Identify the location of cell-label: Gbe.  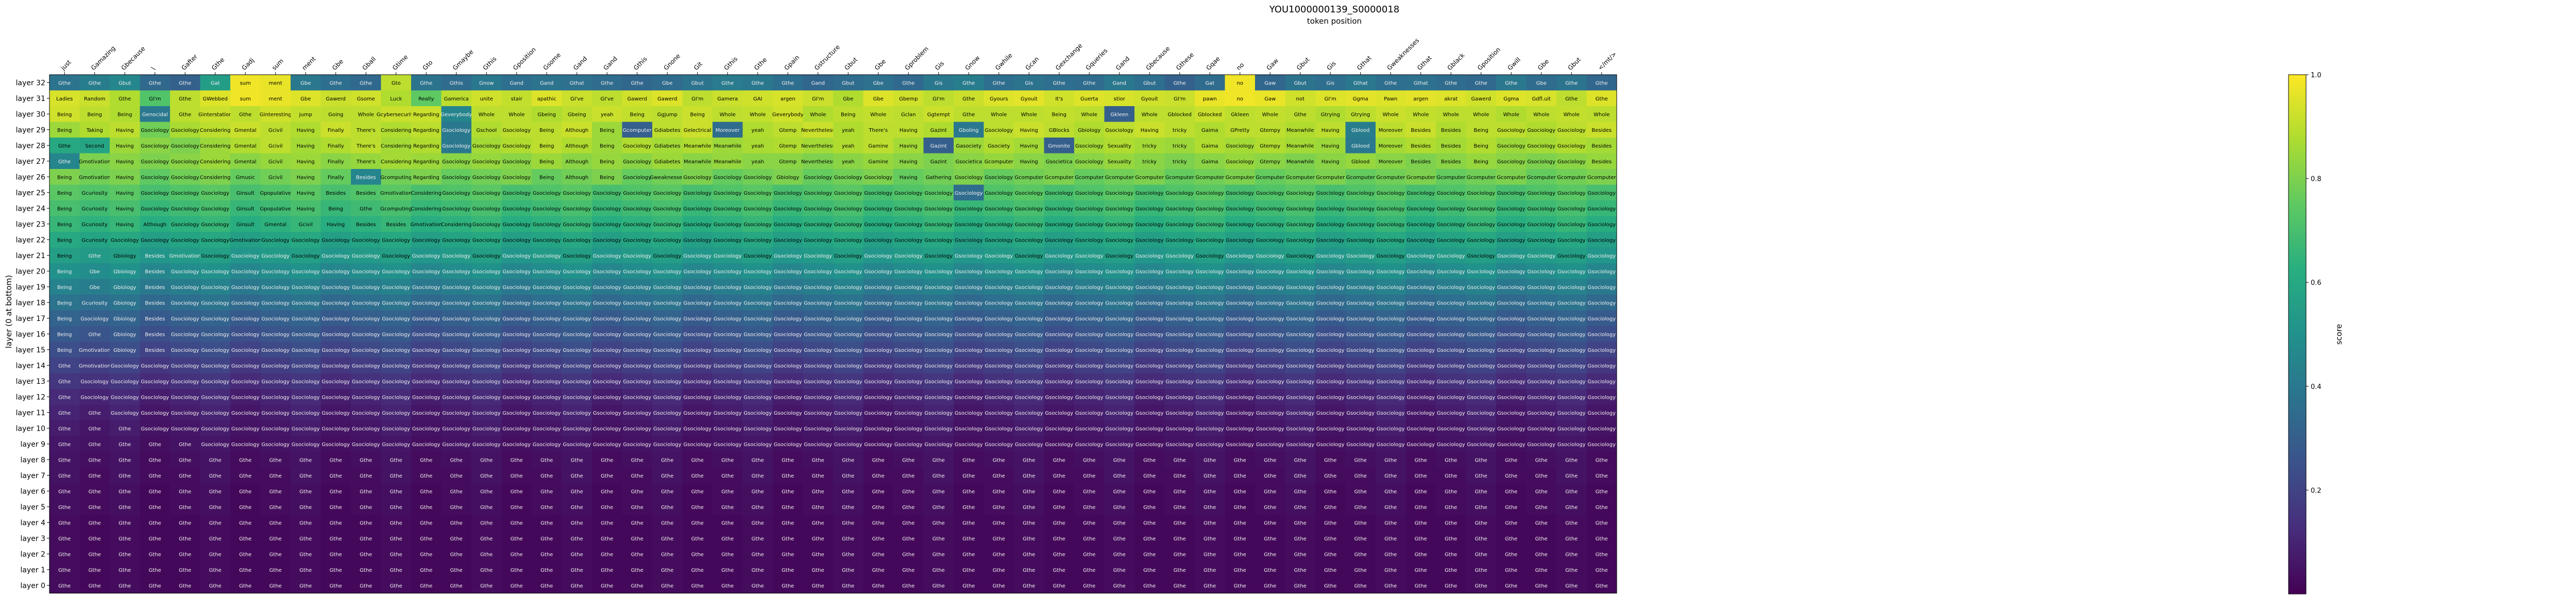
(305, 99).